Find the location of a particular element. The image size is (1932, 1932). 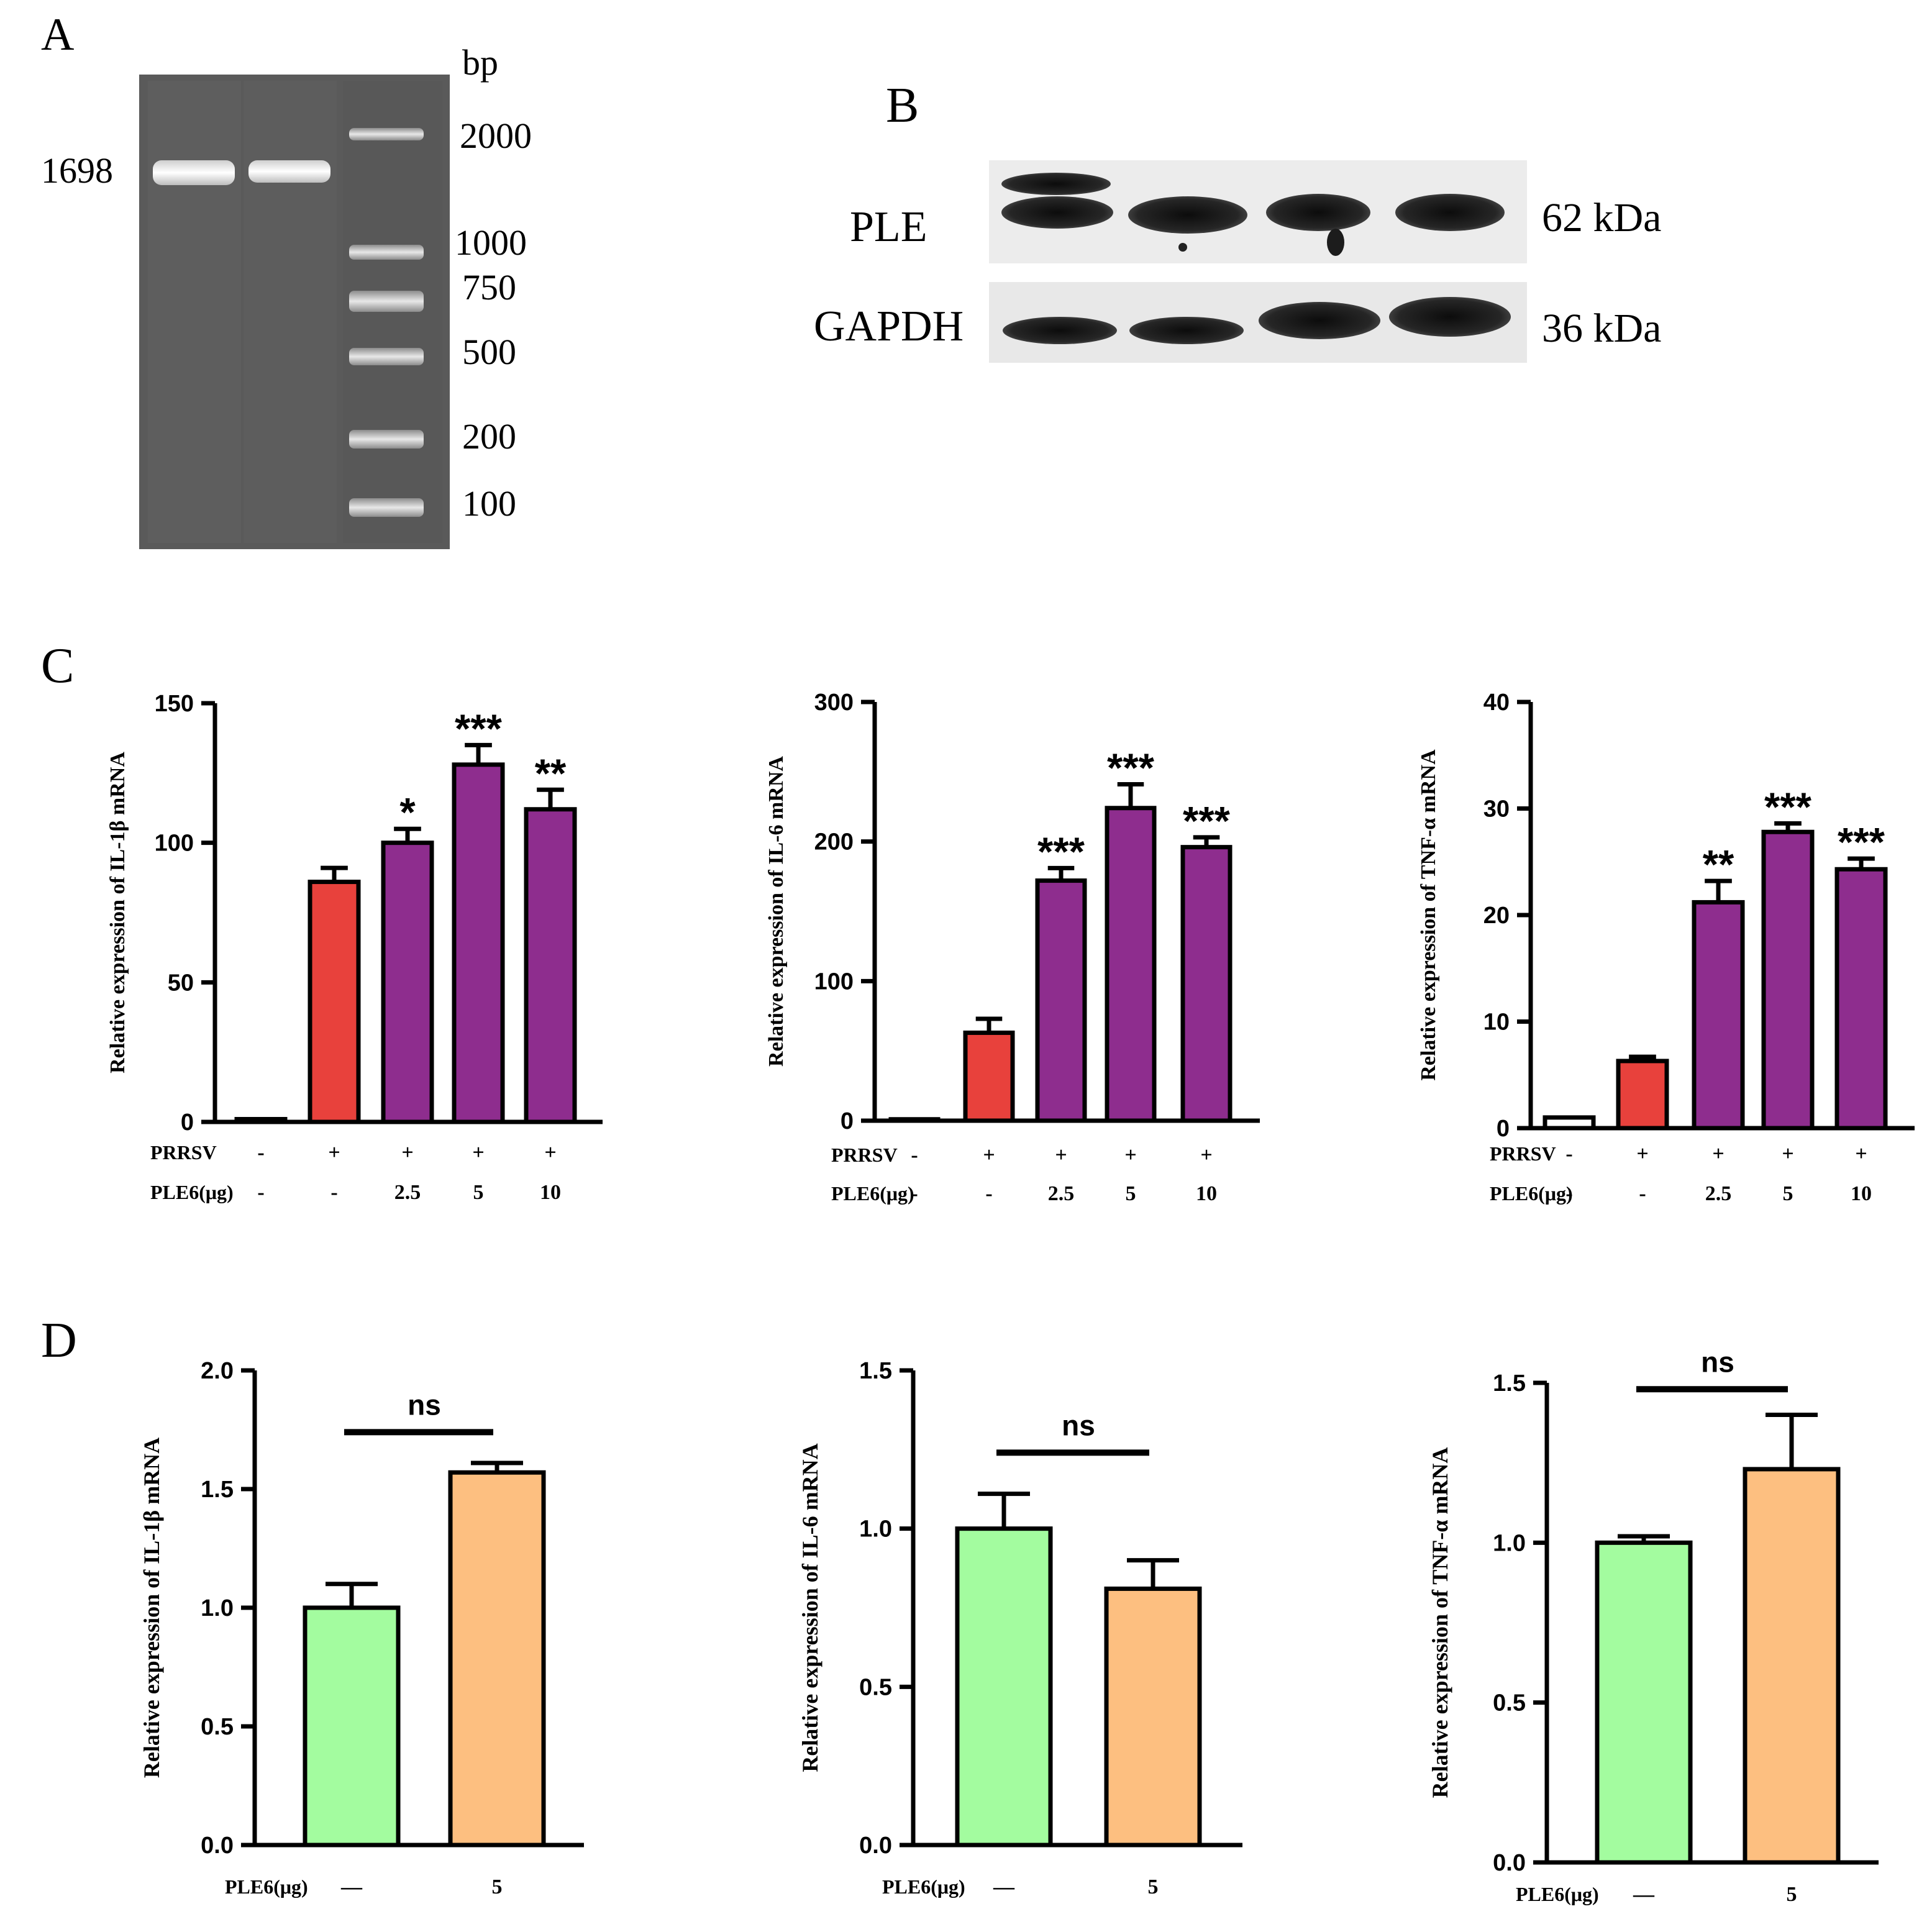

panel-b: B PLE 62 kDa GAPDH 36 kDa is located at coordinates (1237, 220).